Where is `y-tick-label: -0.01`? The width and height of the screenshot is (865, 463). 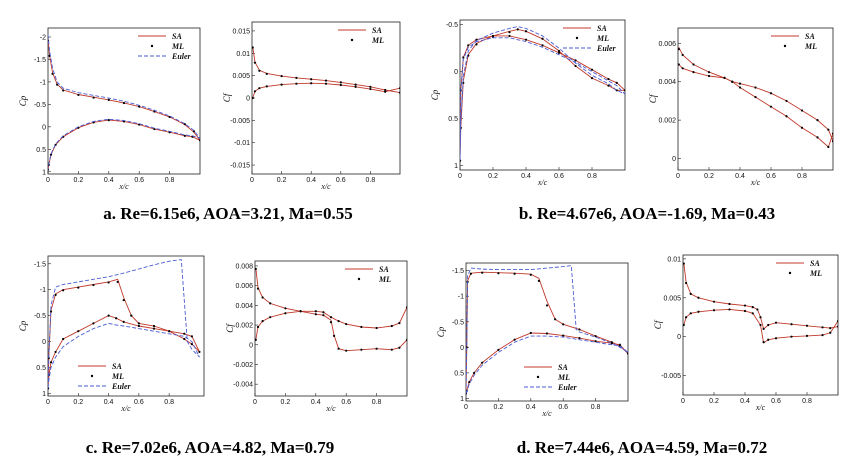
y-tick-label: -0.01 is located at coordinates (242, 143).